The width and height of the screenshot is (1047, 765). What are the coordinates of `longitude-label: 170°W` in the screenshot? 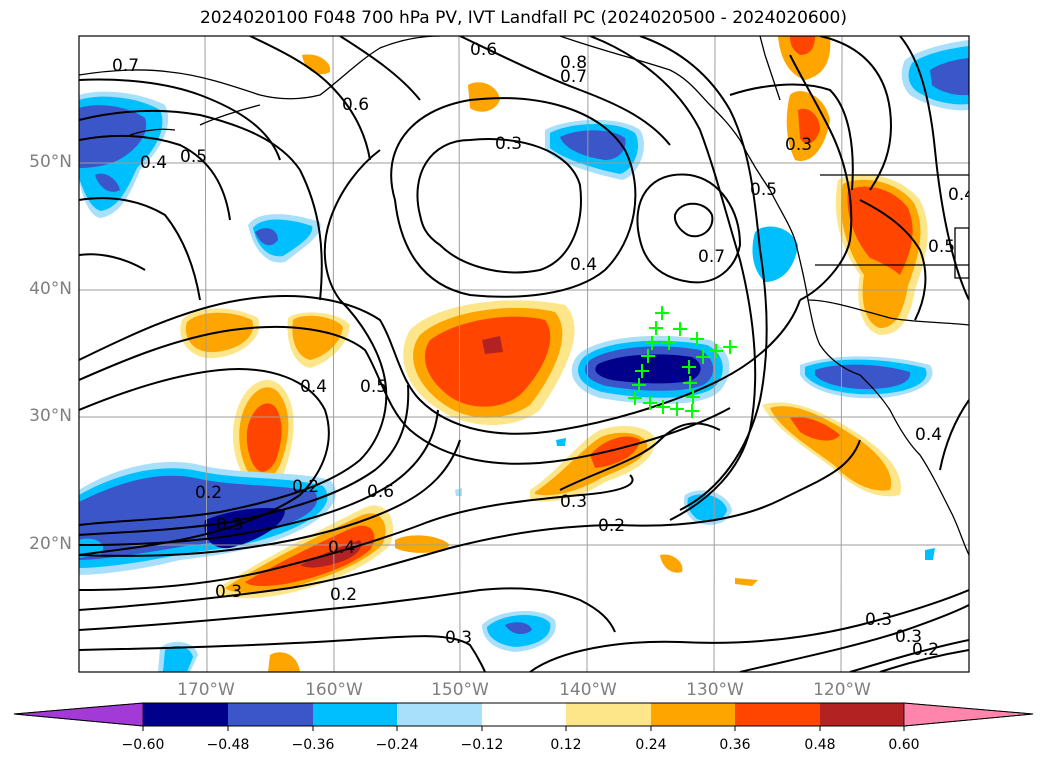 It's located at (206, 690).